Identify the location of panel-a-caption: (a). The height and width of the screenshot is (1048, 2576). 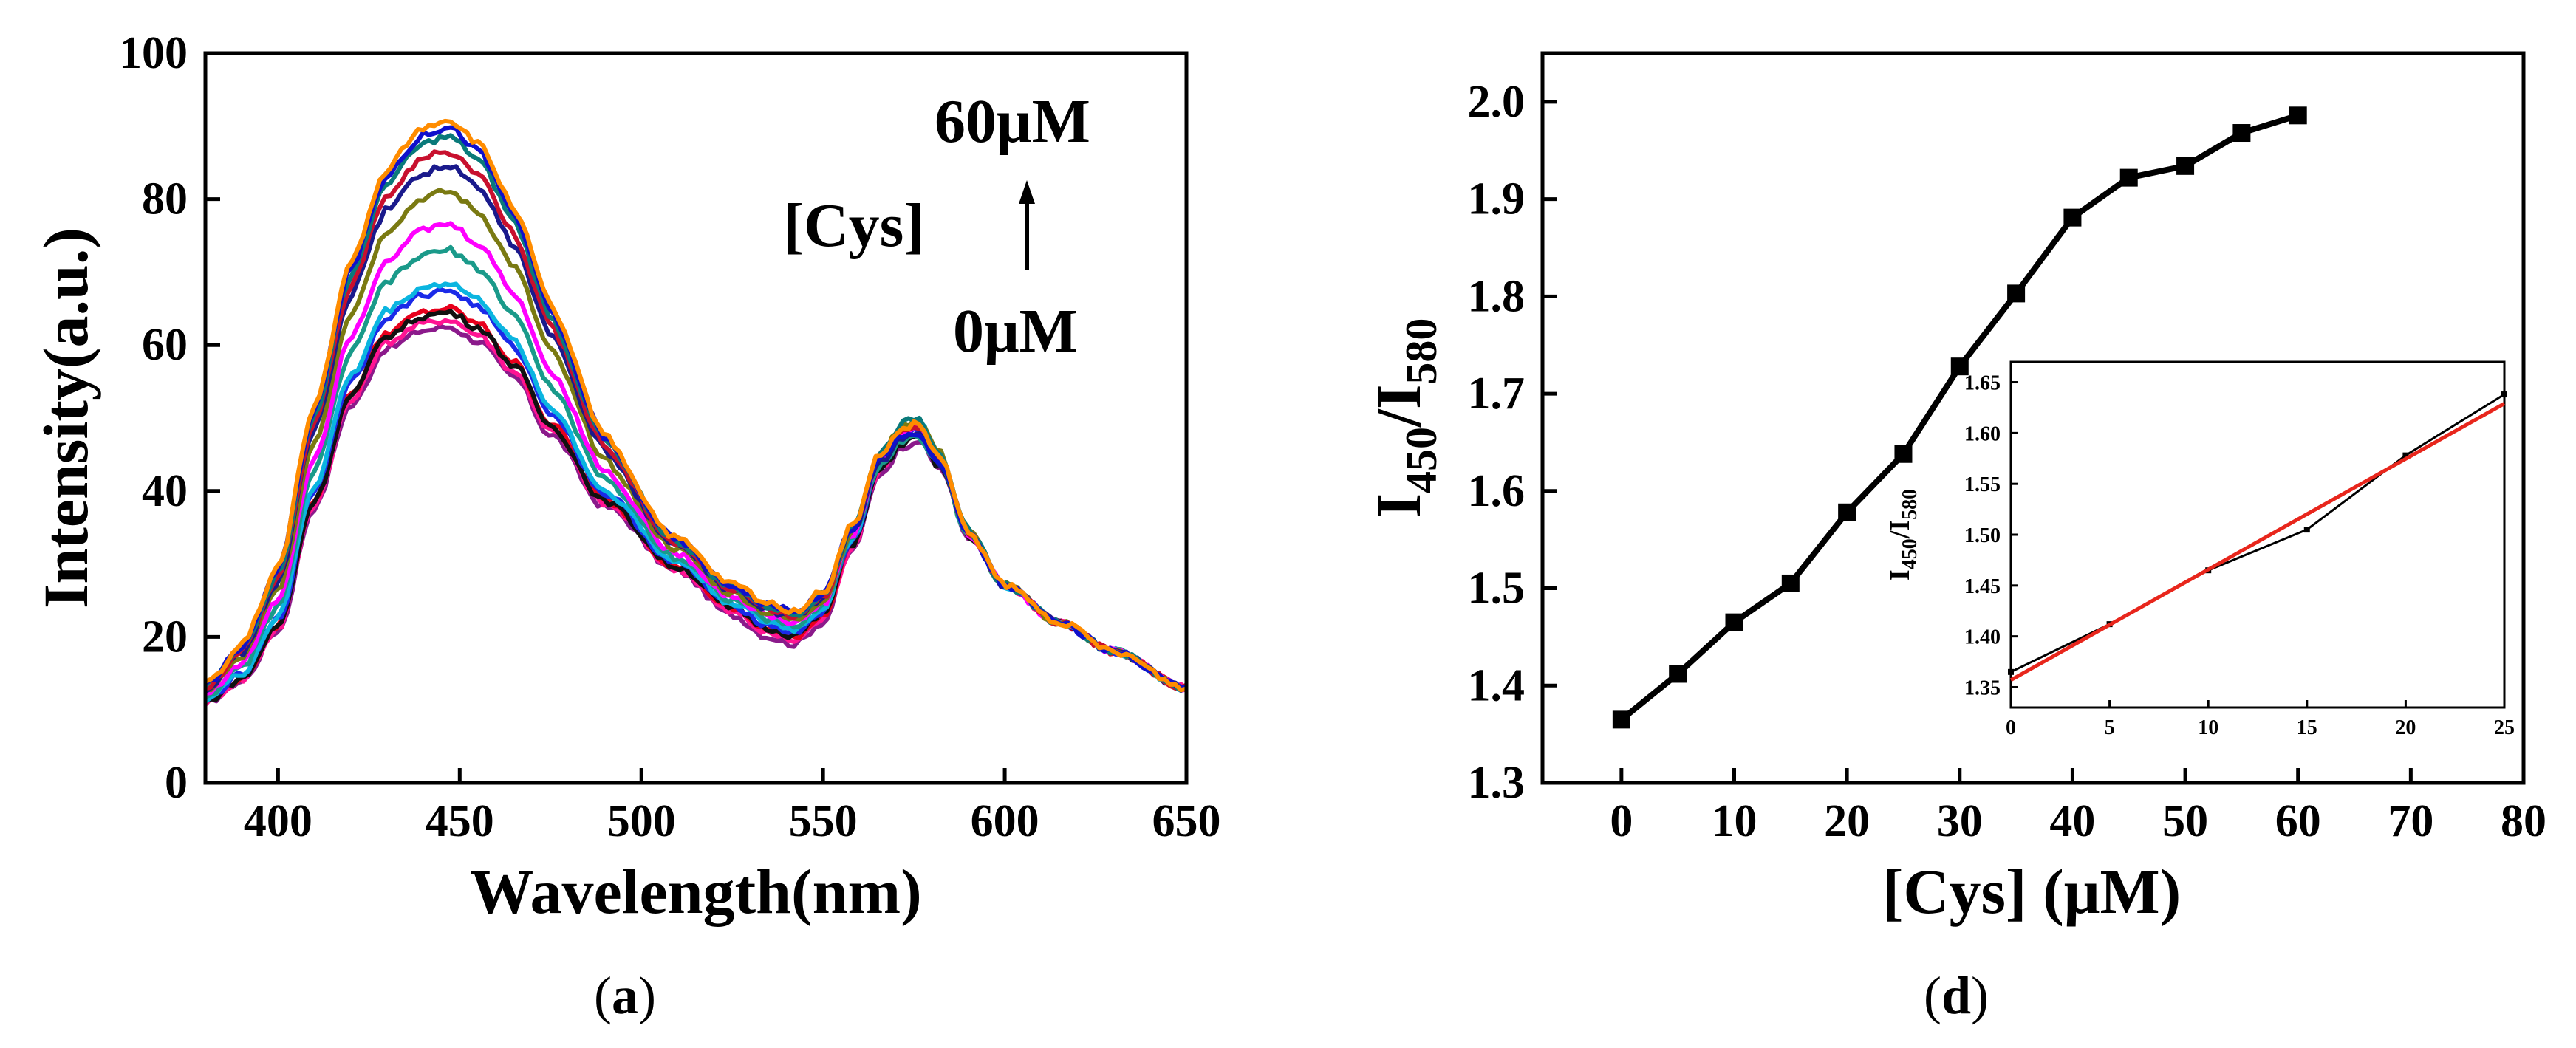
(625, 995).